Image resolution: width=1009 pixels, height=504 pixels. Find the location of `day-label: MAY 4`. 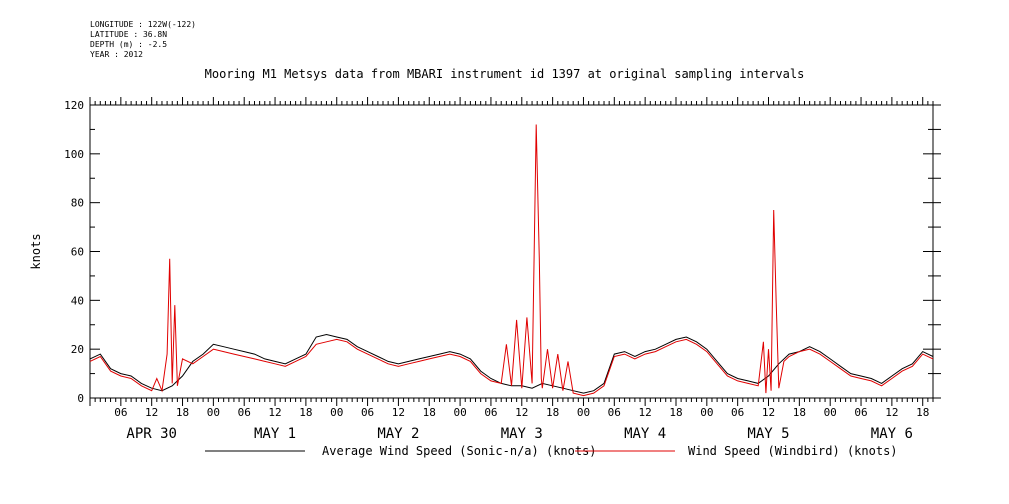

day-label: MAY 4 is located at coordinates (645, 434).